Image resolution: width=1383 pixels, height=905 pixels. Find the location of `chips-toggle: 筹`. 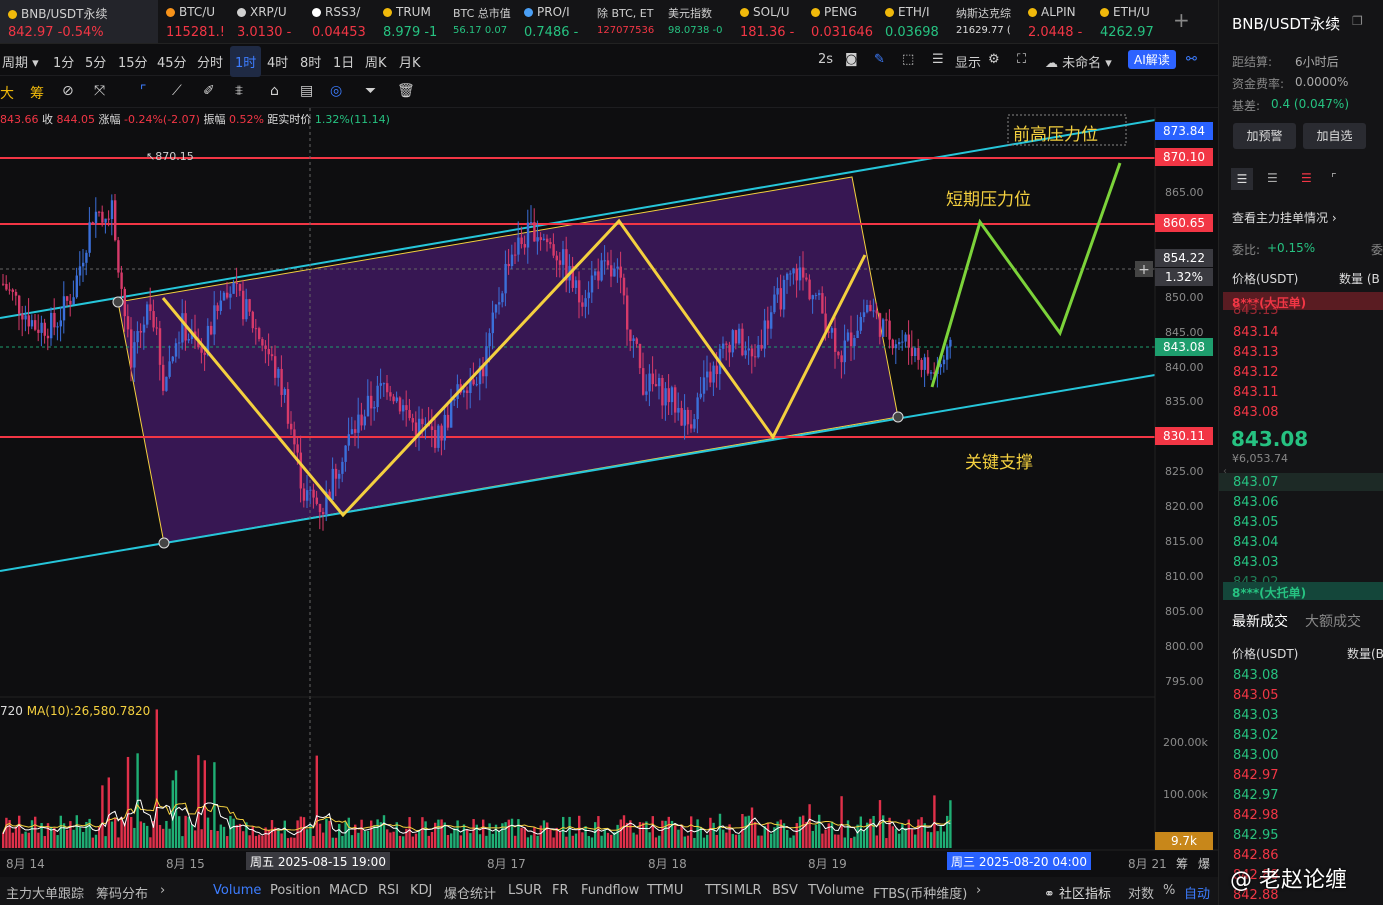

chips-toggle: 筹 is located at coordinates (37, 94).